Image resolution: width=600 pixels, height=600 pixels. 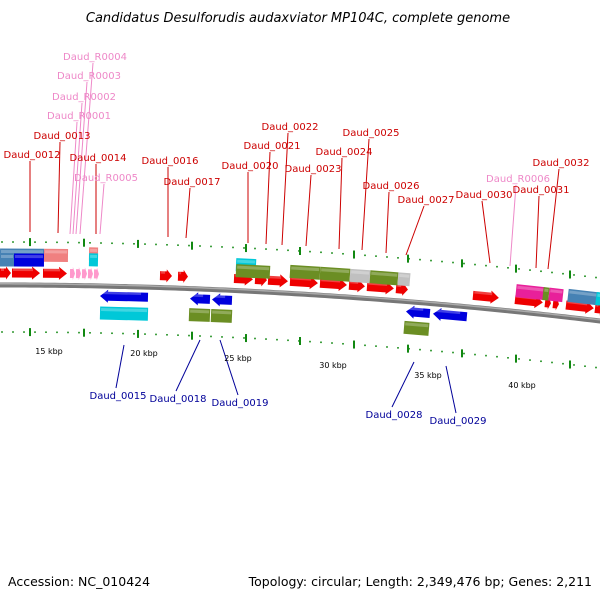 What do you see at coordinates (391, 186) in the screenshot?
I see `gene-label-forward: Daud_0026` at bounding box center [391, 186].